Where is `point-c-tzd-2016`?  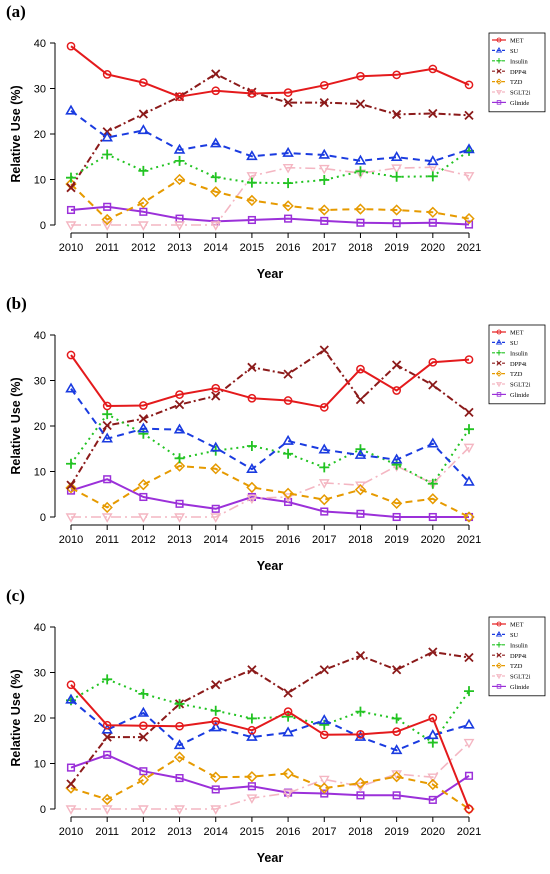 point-c-tzd-2016 is located at coordinates (288, 773).